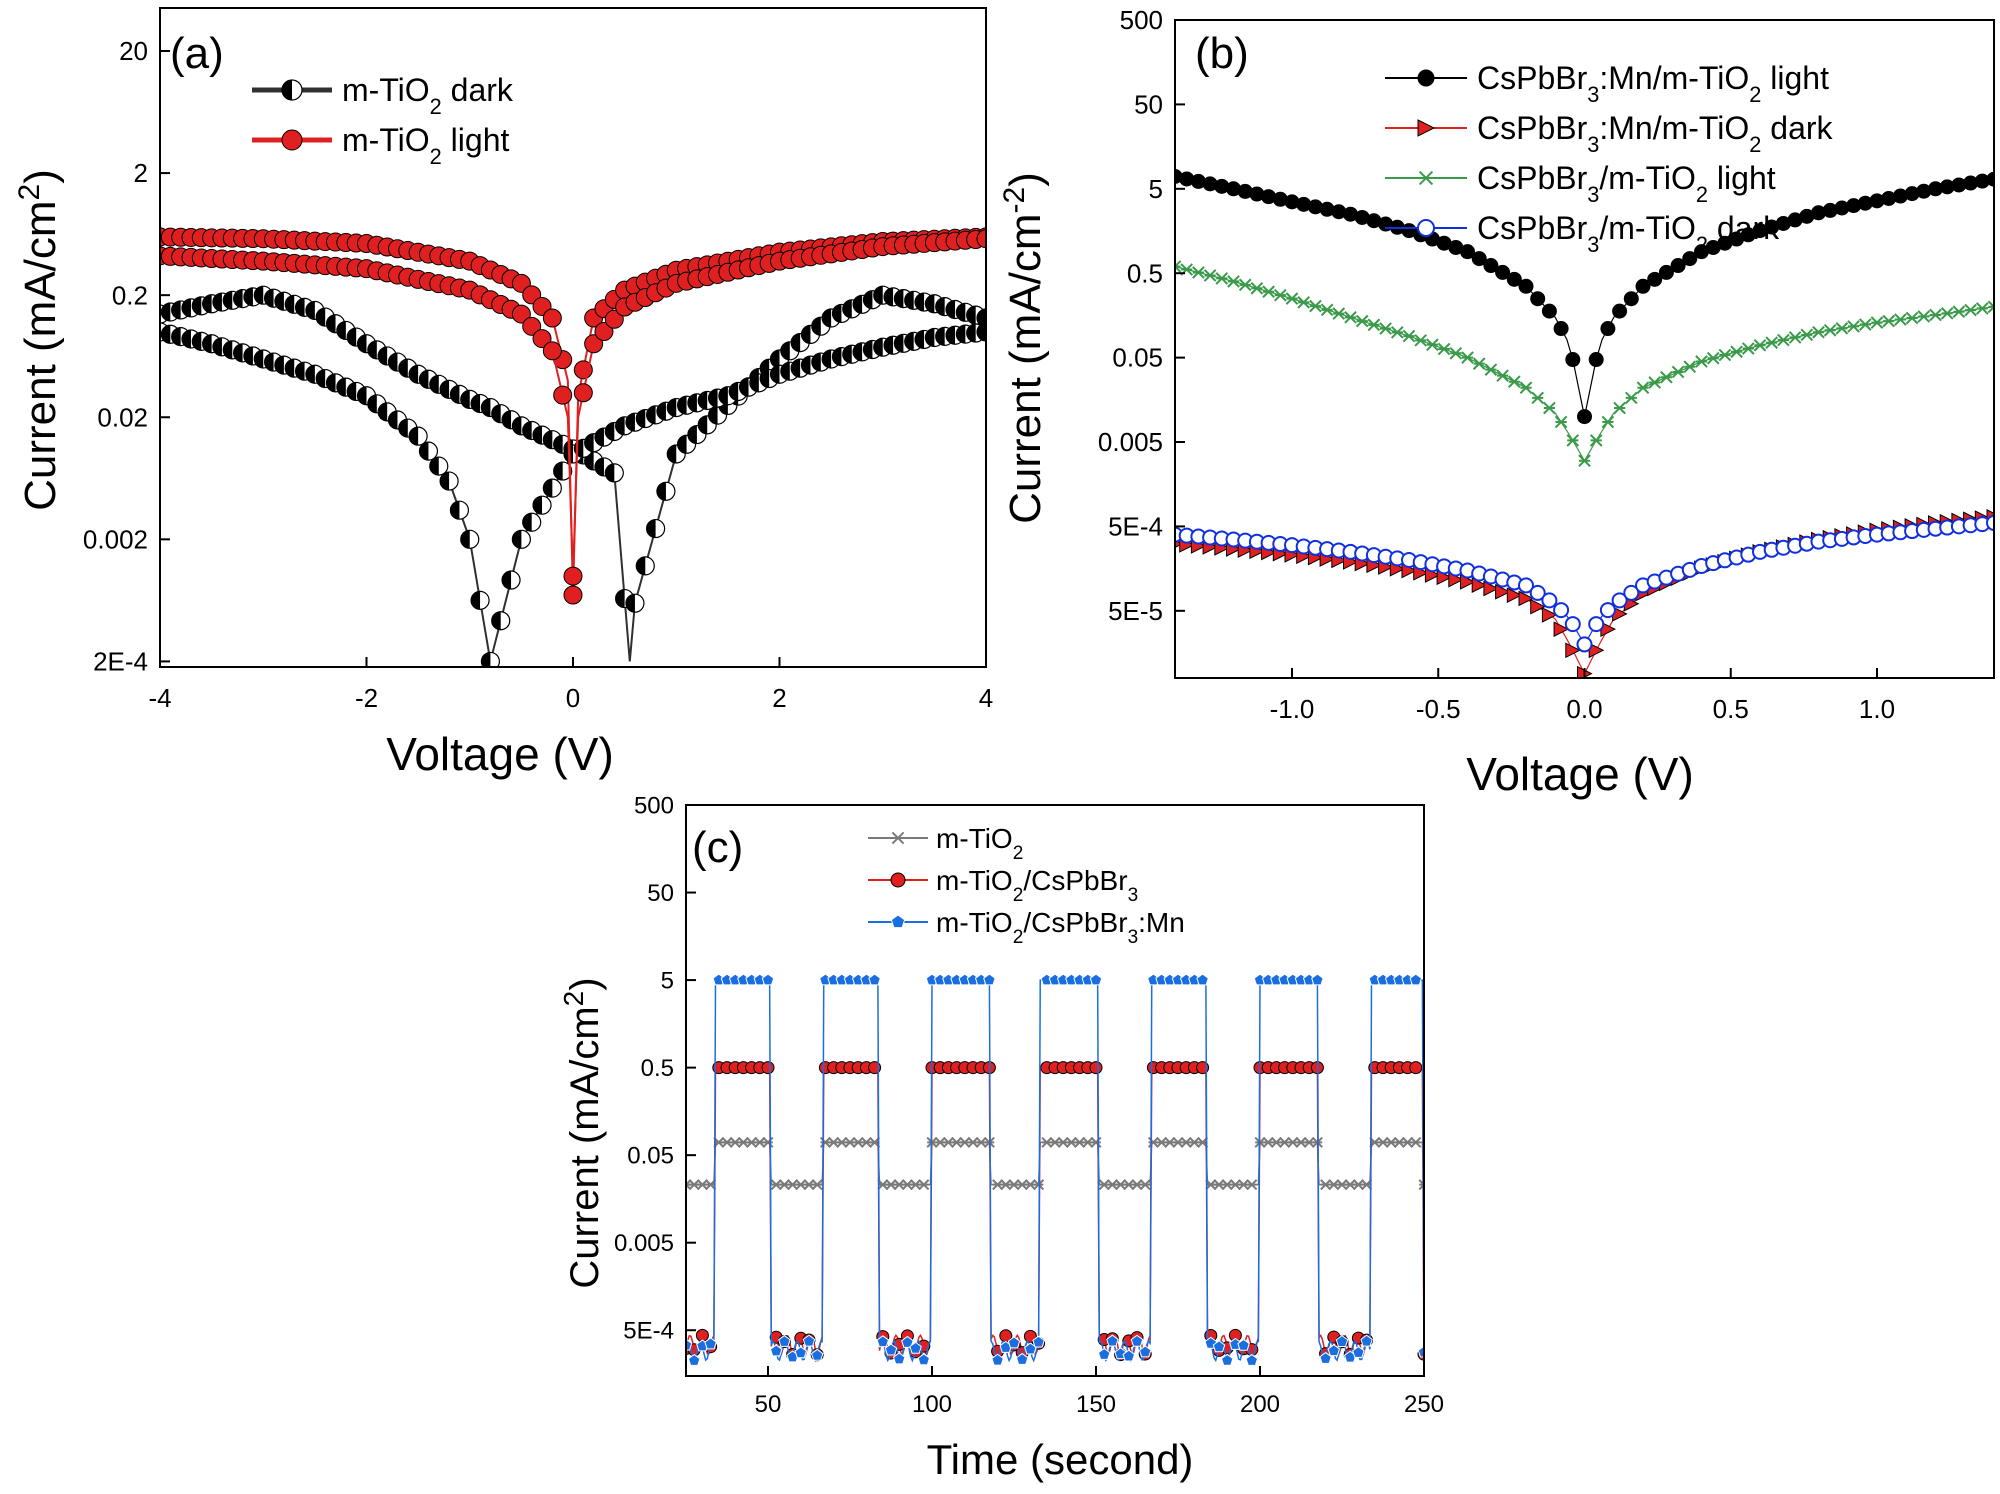 This screenshot has height=1494, width=2000. I want to click on y-tick-label: 5E-4, so click(1135, 527).